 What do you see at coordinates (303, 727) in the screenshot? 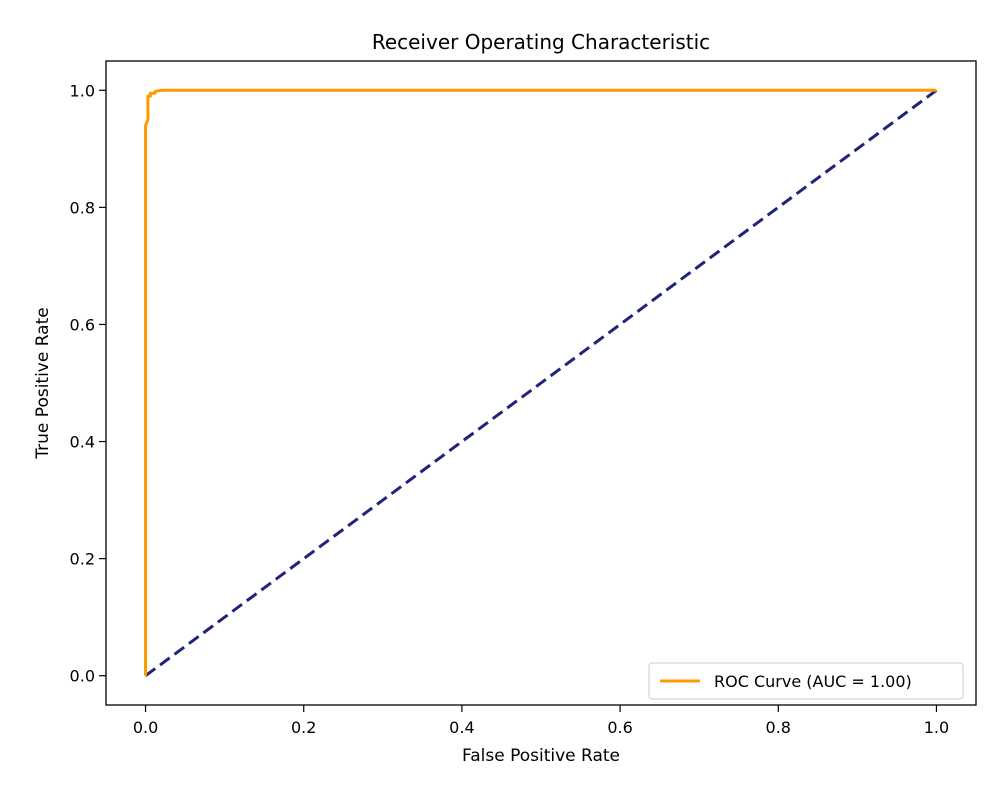
I see `x-tick-label: 0.2` at bounding box center [303, 727].